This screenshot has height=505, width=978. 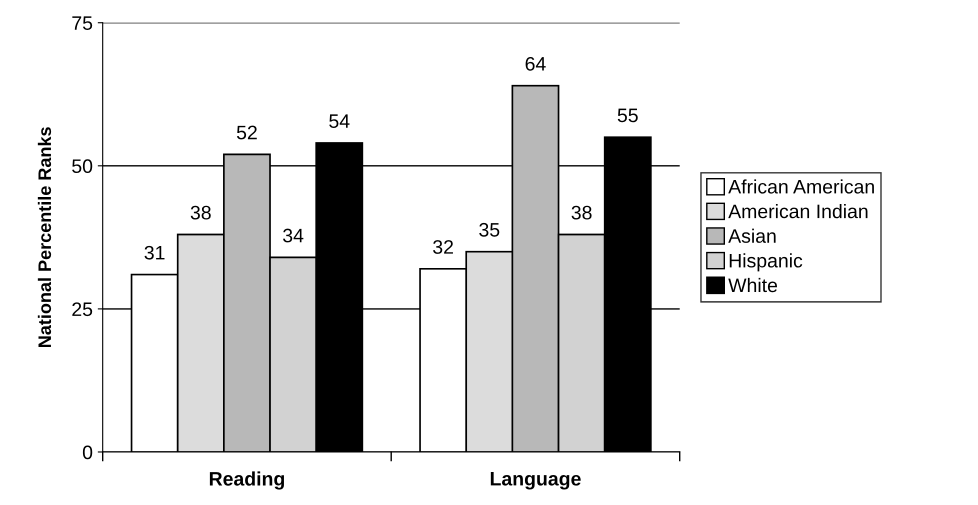 What do you see at coordinates (246, 133) in the screenshot?
I see `data-label: 52` at bounding box center [246, 133].